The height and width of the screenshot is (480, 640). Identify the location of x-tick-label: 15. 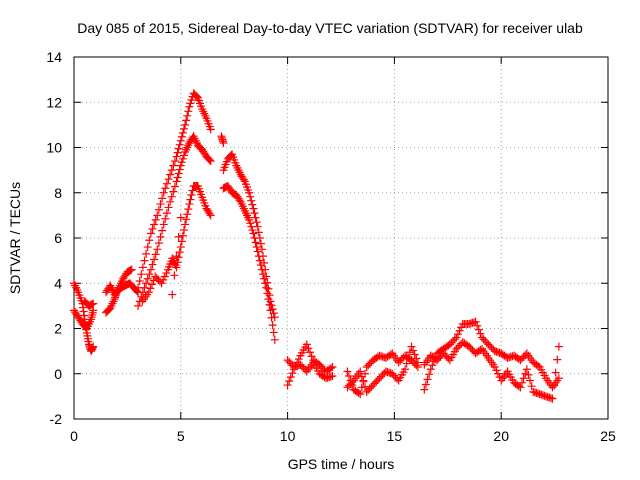
(395, 436).